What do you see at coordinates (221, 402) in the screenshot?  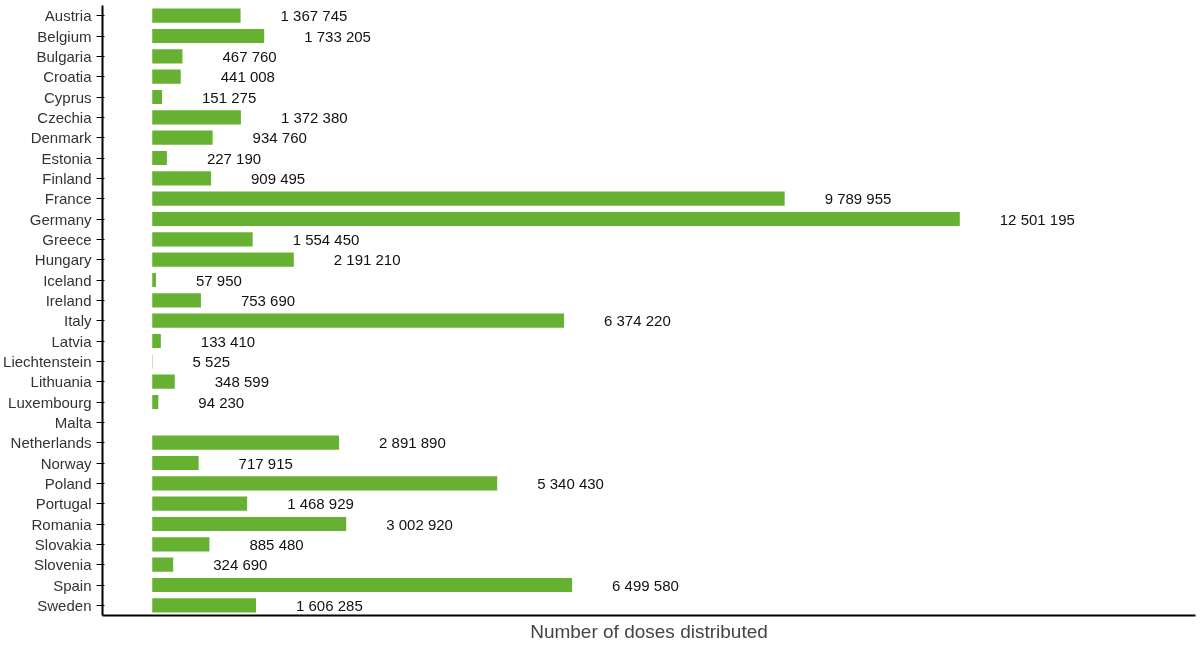 I see `data-label: 94 230` at bounding box center [221, 402].